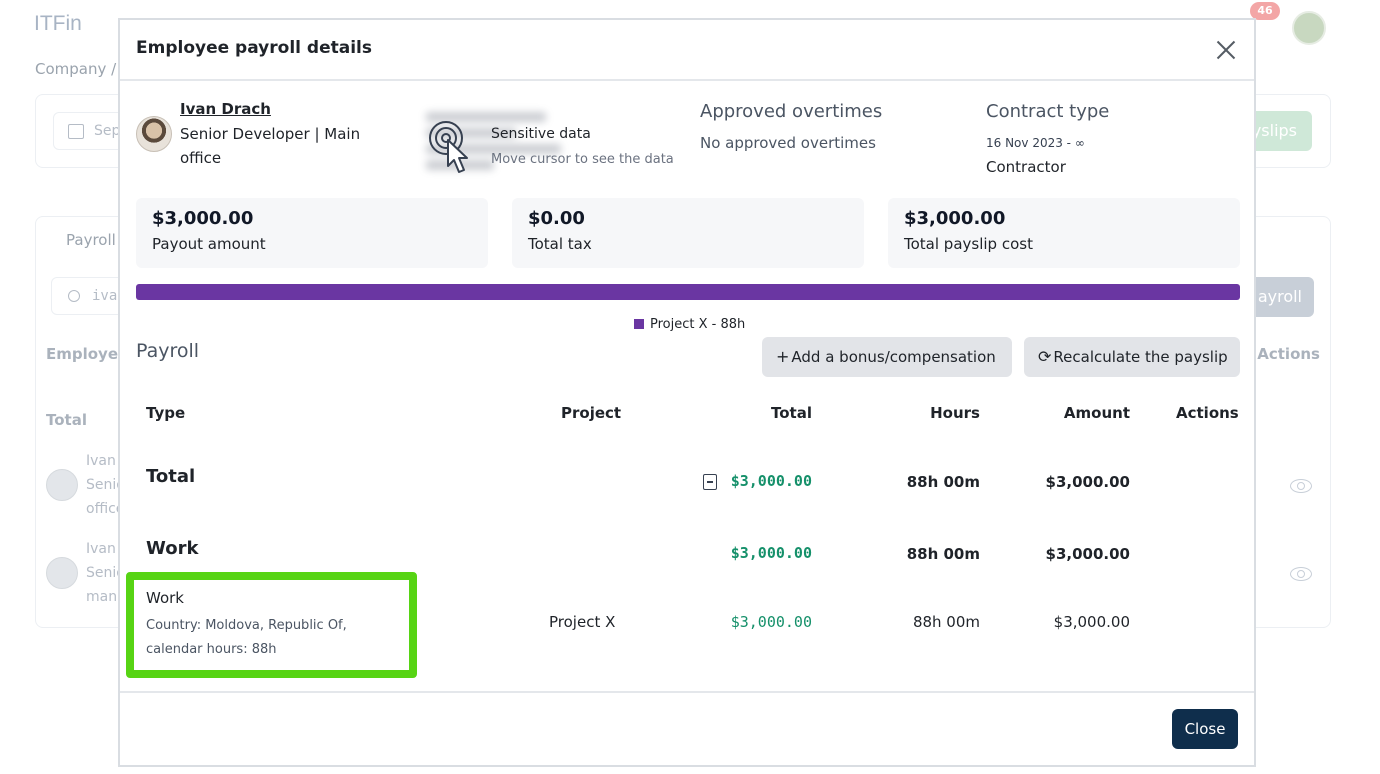 Image resolution: width=1380 pixels, height=774 pixels. Describe the element at coordinates (1035, 143) in the screenshot. I see `contract-dates: 16 Nov 2023 - ∞` at that location.